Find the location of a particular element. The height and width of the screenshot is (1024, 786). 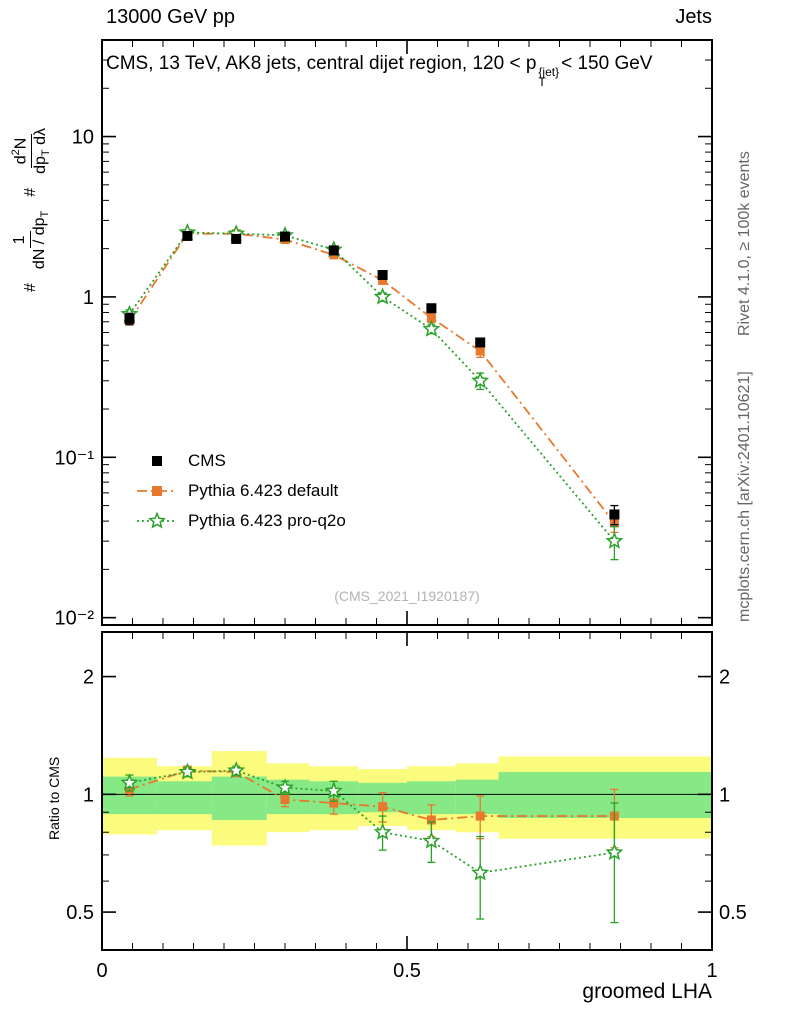

legend-item-pythia-proq2o: Pythia 6.423 pro-q2o is located at coordinates (240, 521).